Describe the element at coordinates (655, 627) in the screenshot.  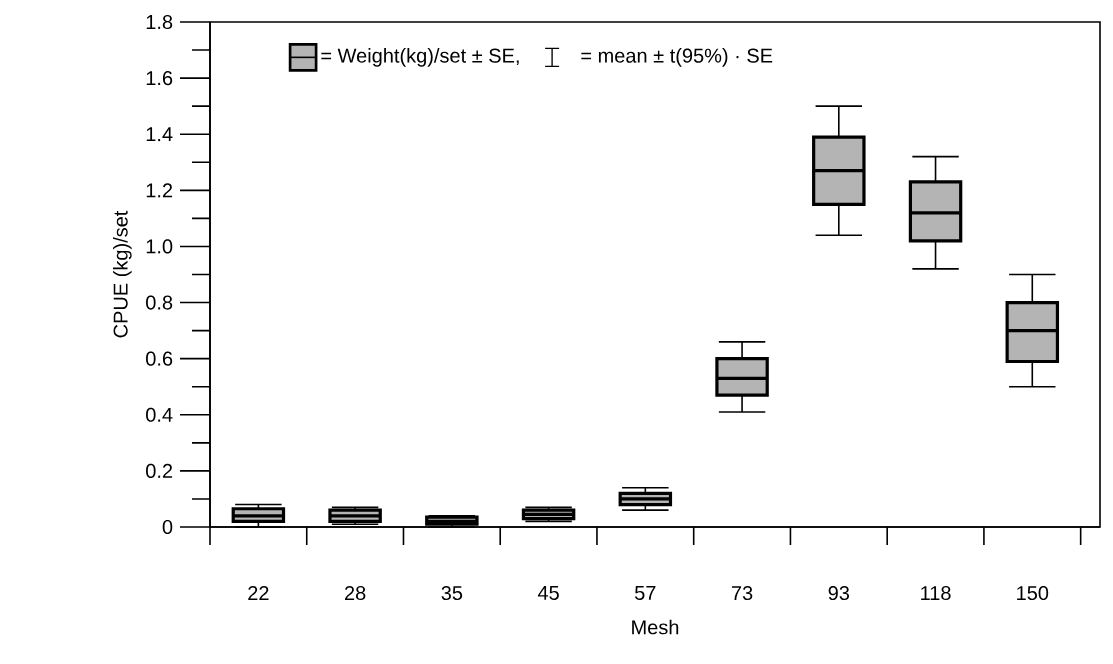
I see `x-axis-title: Mesh` at that location.